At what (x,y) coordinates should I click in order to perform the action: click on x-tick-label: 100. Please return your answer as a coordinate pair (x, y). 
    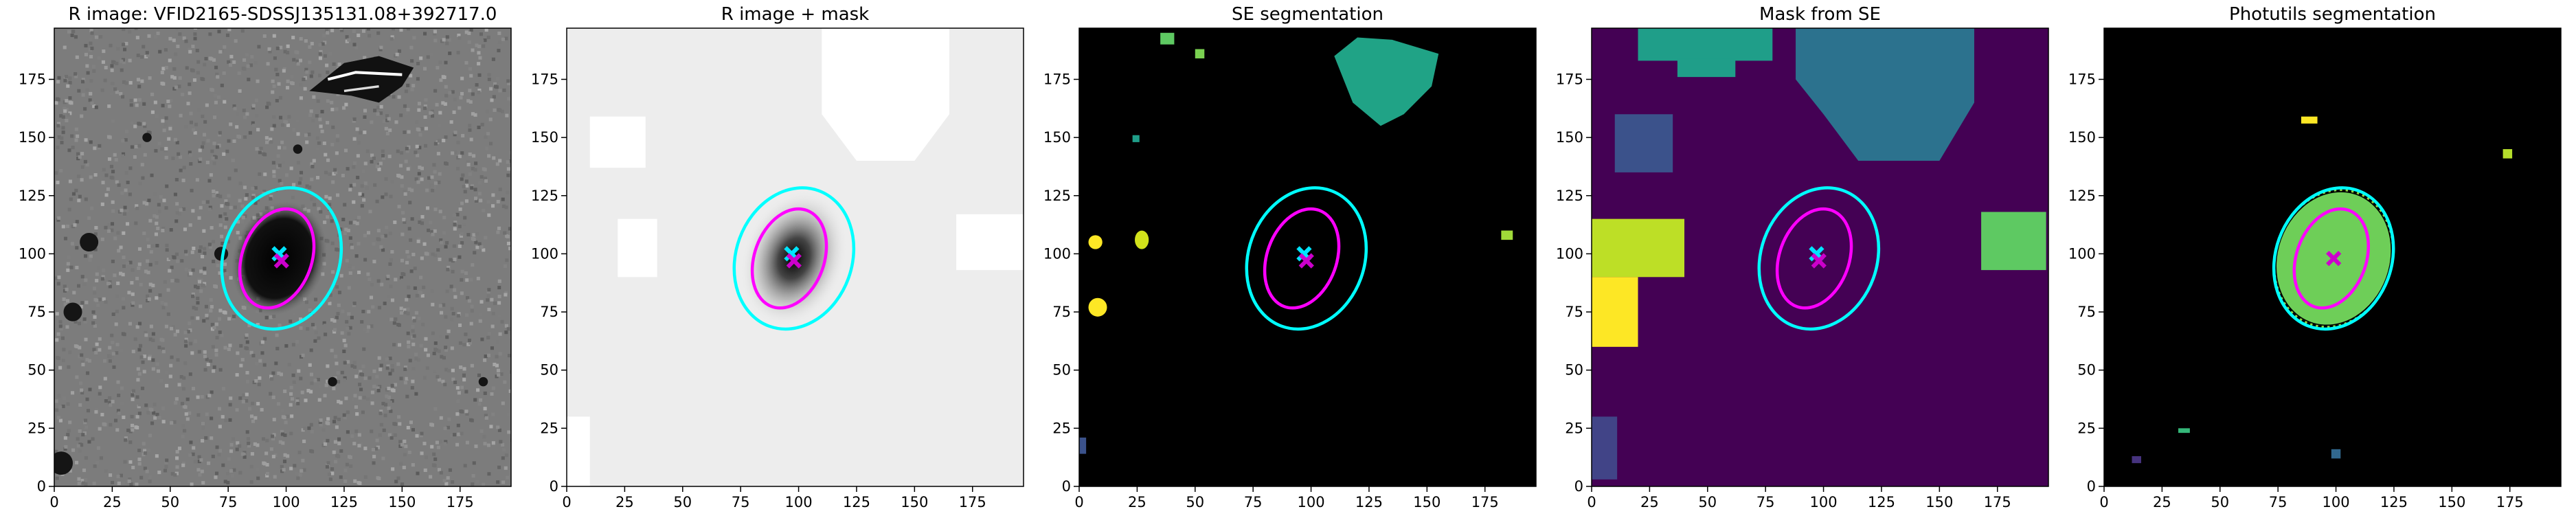
    Looking at the image, I should click on (1311, 502).